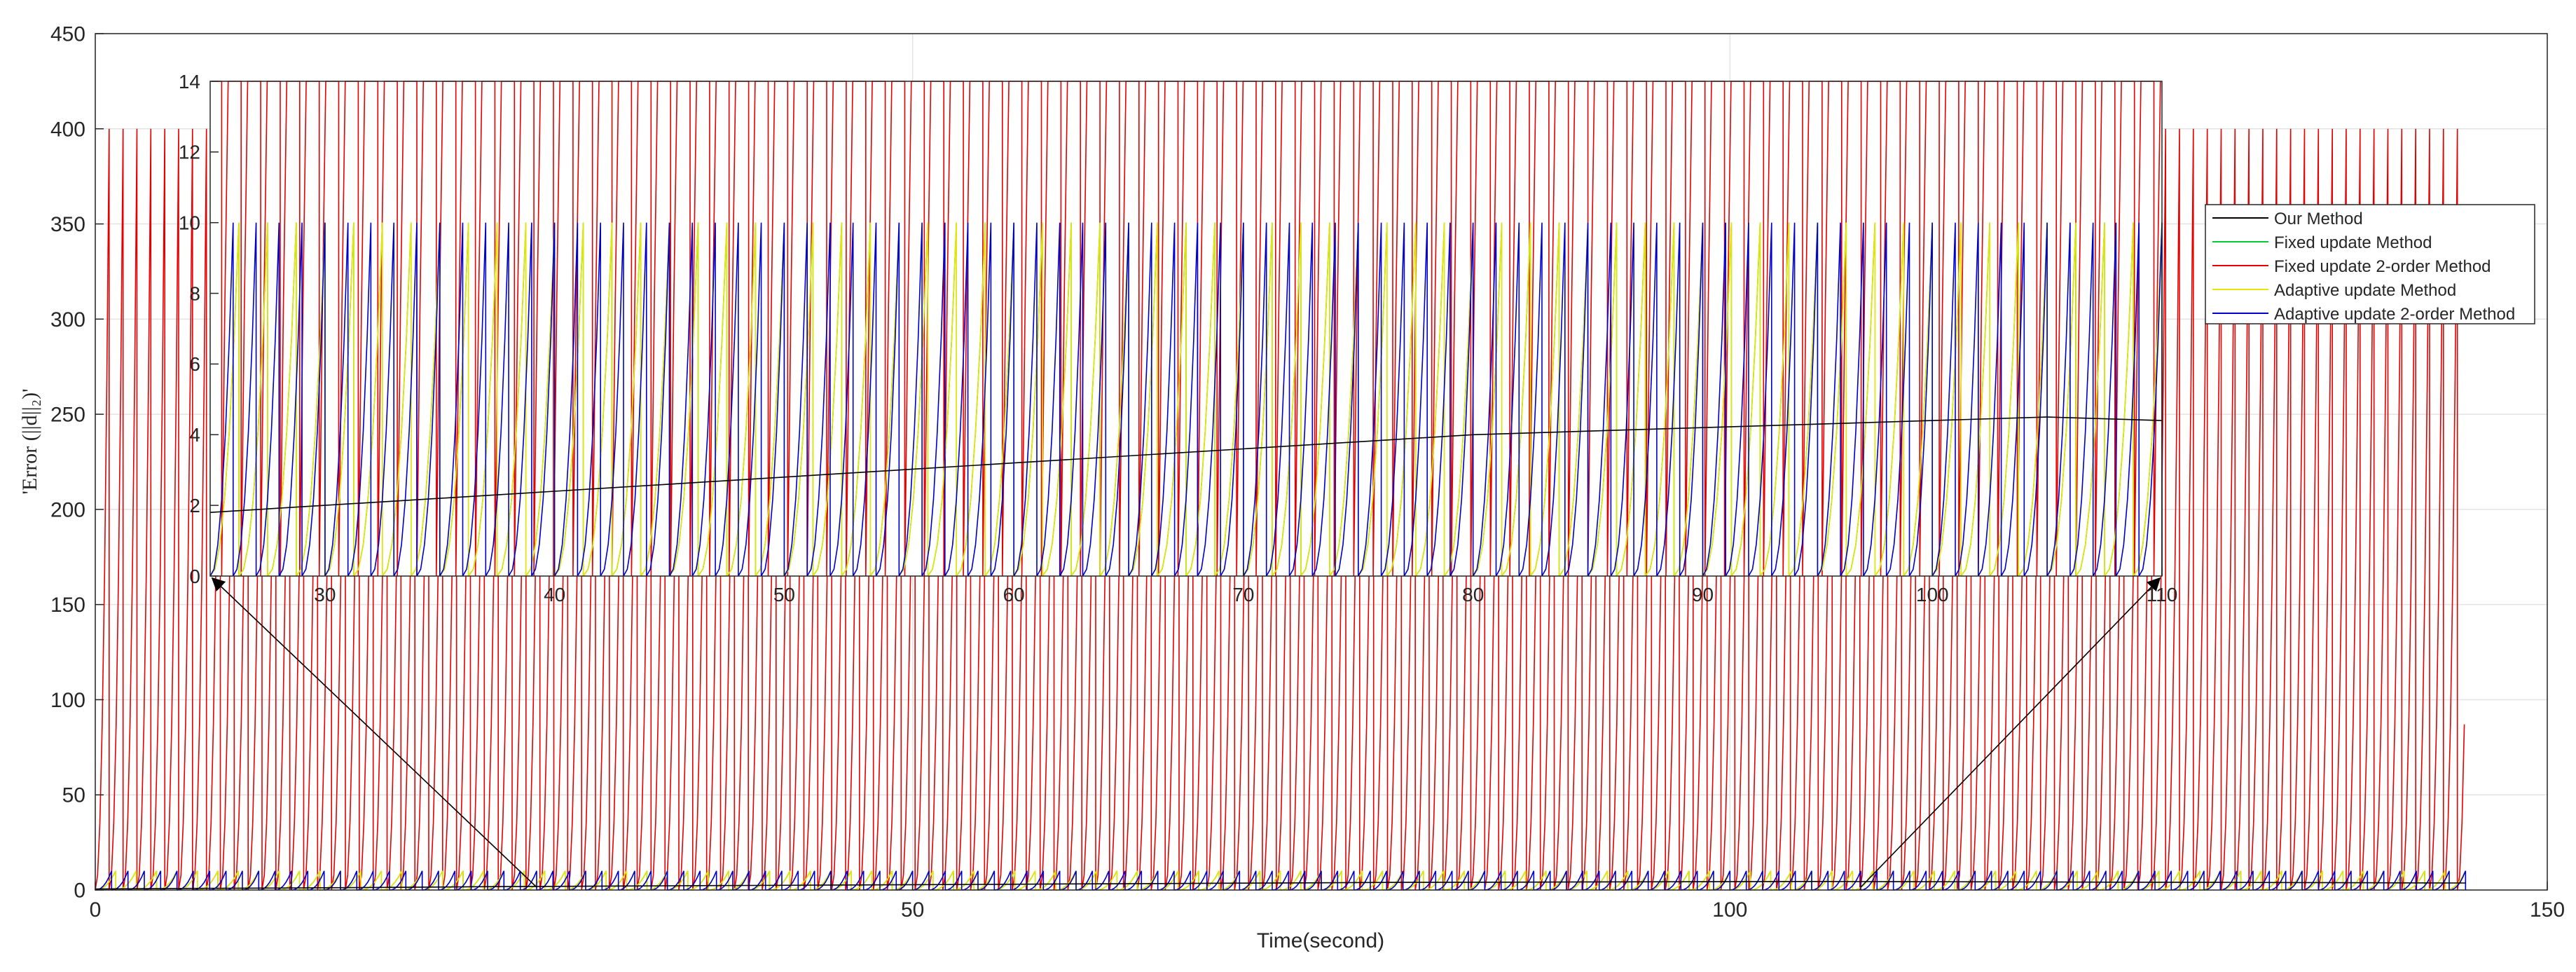 This screenshot has height=972, width=2576. What do you see at coordinates (2382, 266) in the screenshot?
I see `legend-label: Fixed update 2-order Method` at bounding box center [2382, 266].